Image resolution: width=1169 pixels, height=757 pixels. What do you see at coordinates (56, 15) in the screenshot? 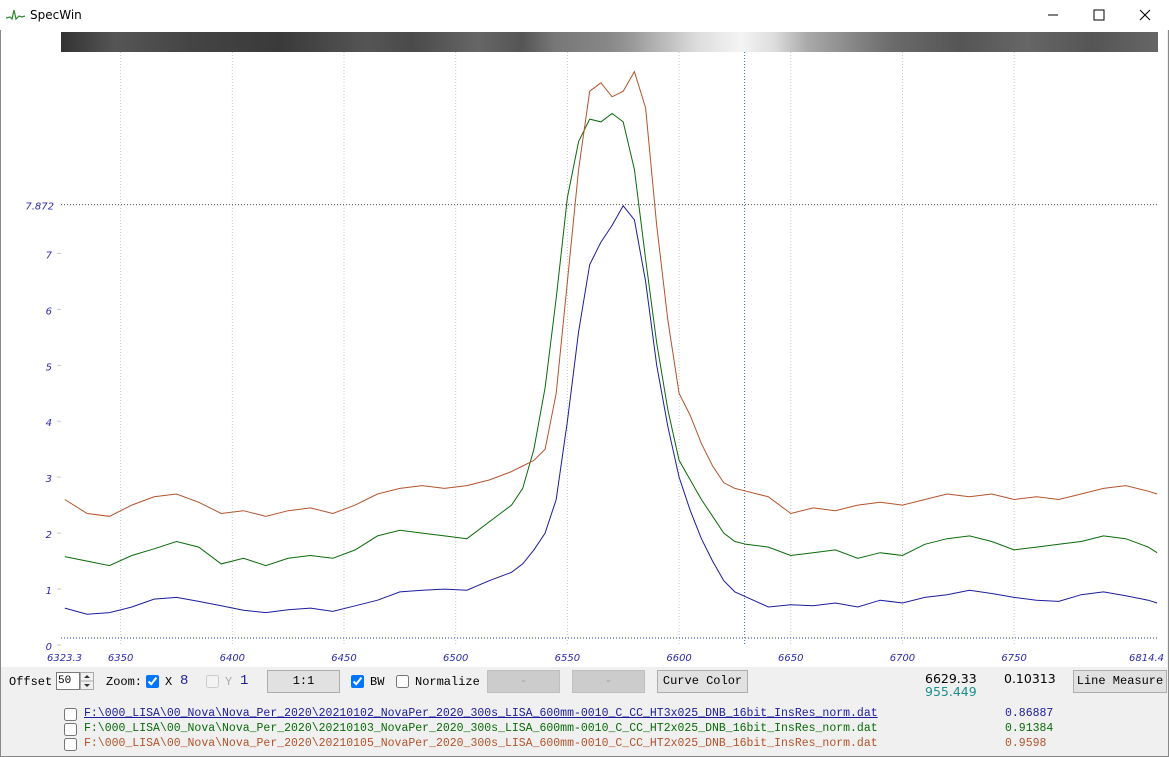
I see `window-title: SpecWin` at bounding box center [56, 15].